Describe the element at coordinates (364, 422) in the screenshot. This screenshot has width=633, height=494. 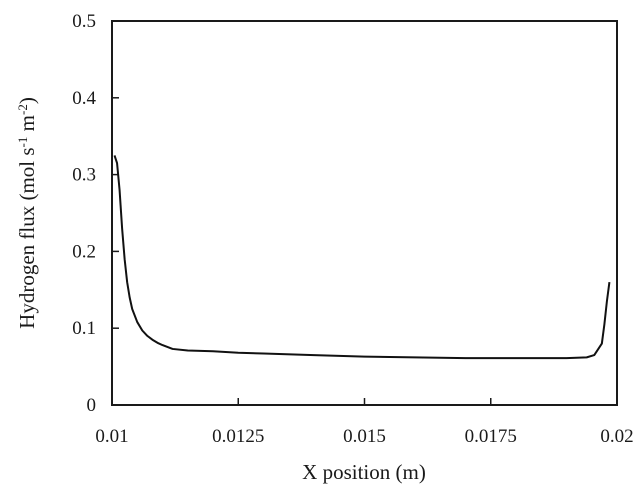
I see `x-axis-ticks: 0.01 0.0125 0.015 0.0175 0.02` at that location.